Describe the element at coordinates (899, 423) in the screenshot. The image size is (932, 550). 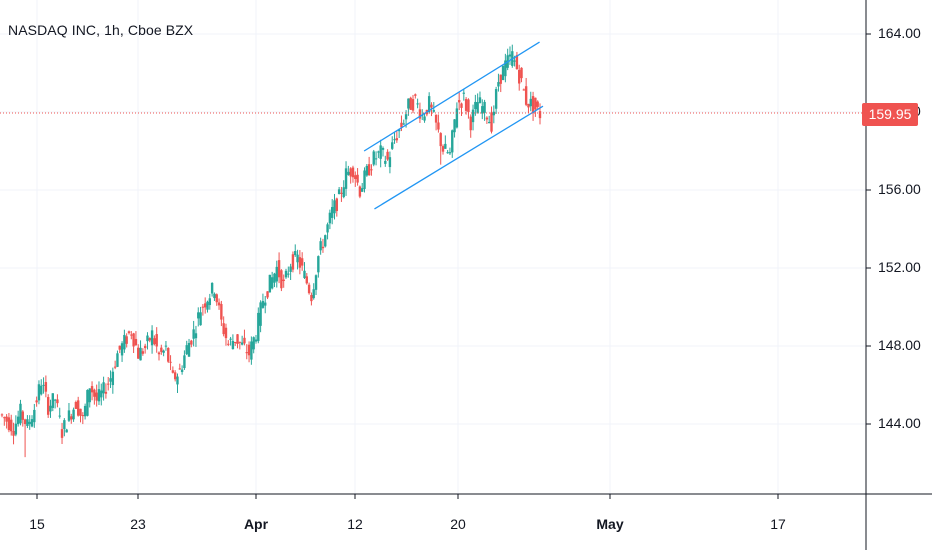
I see `y-tick-label: 144.00` at that location.